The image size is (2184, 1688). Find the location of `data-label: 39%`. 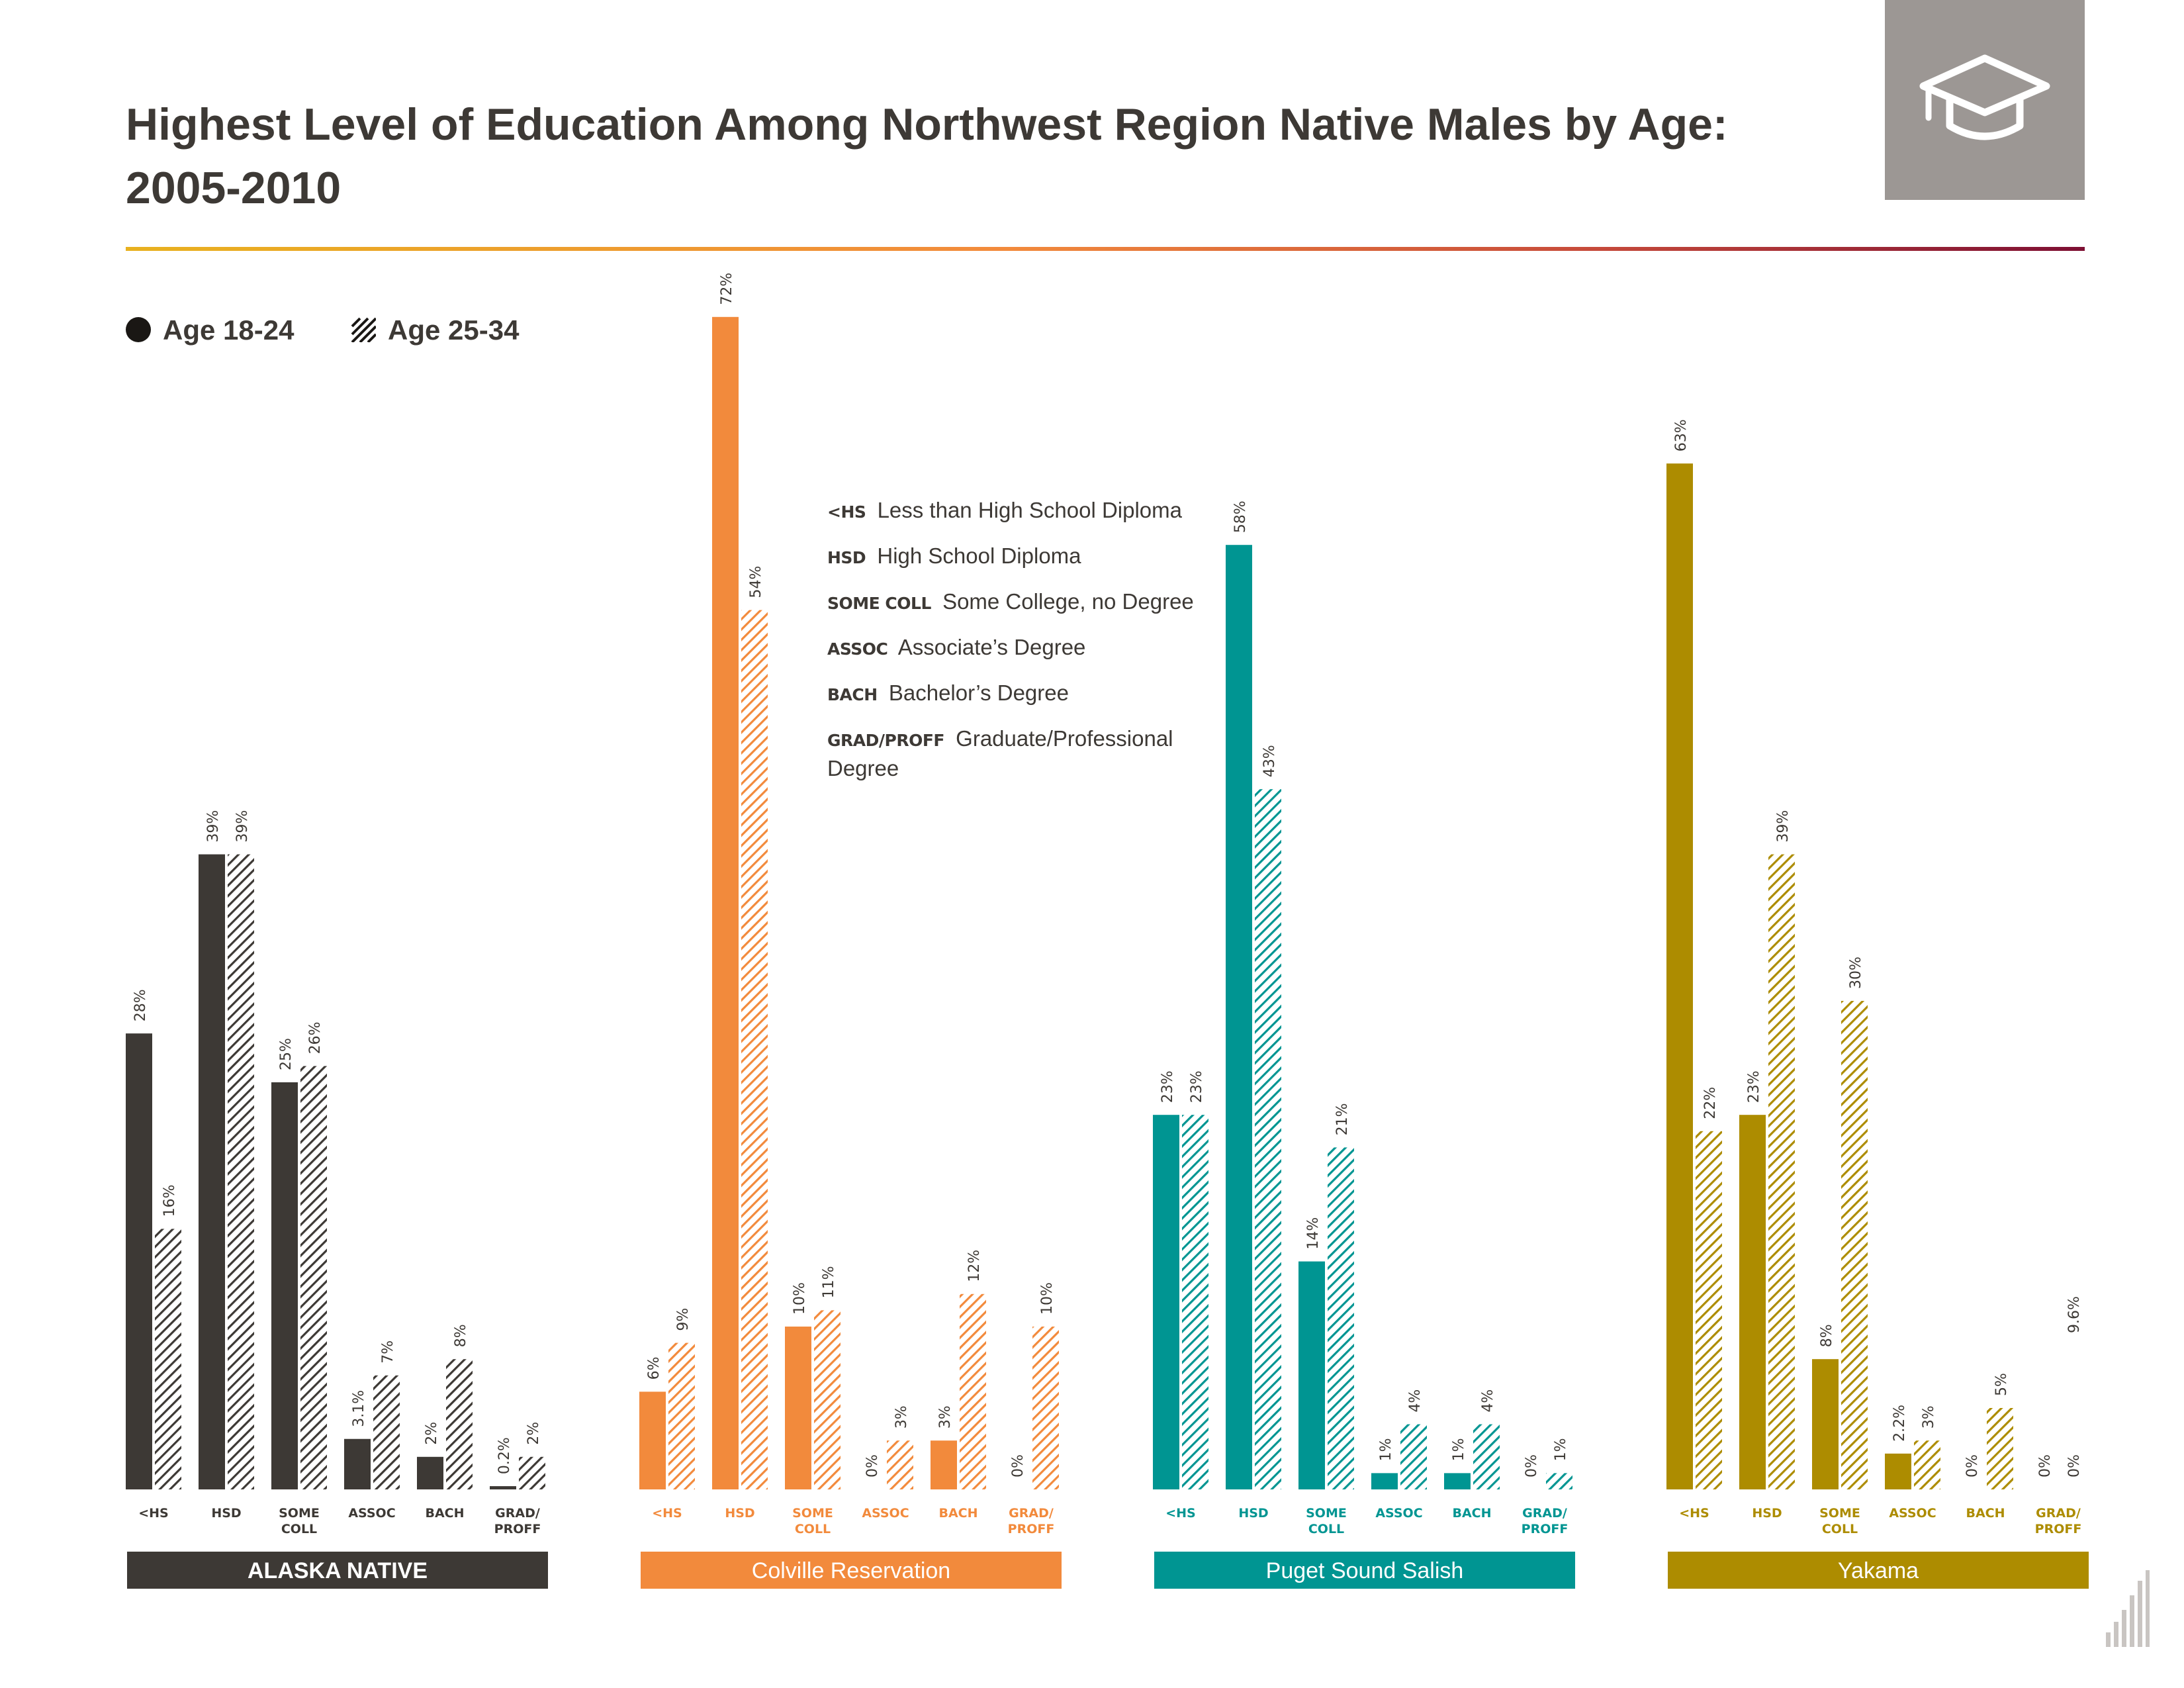

data-label: 39% is located at coordinates (1783, 826).